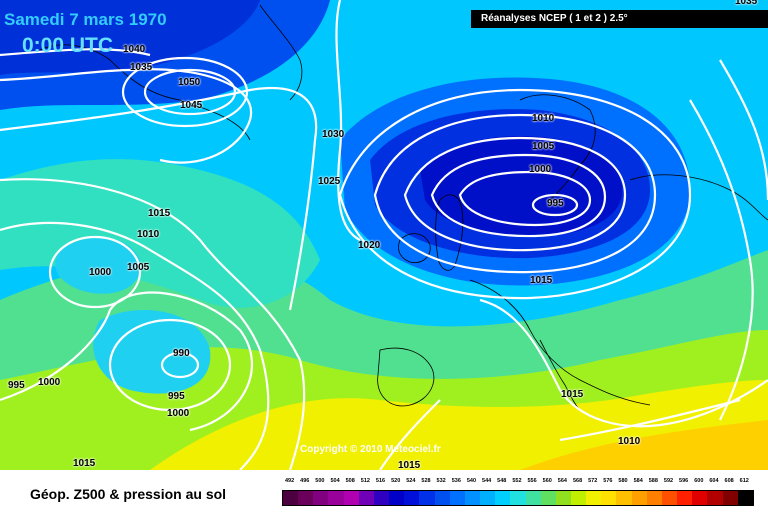 This screenshot has width=768, height=512. Describe the element at coordinates (721, 260) in the screenshot. I see `isobar-east` at that location.